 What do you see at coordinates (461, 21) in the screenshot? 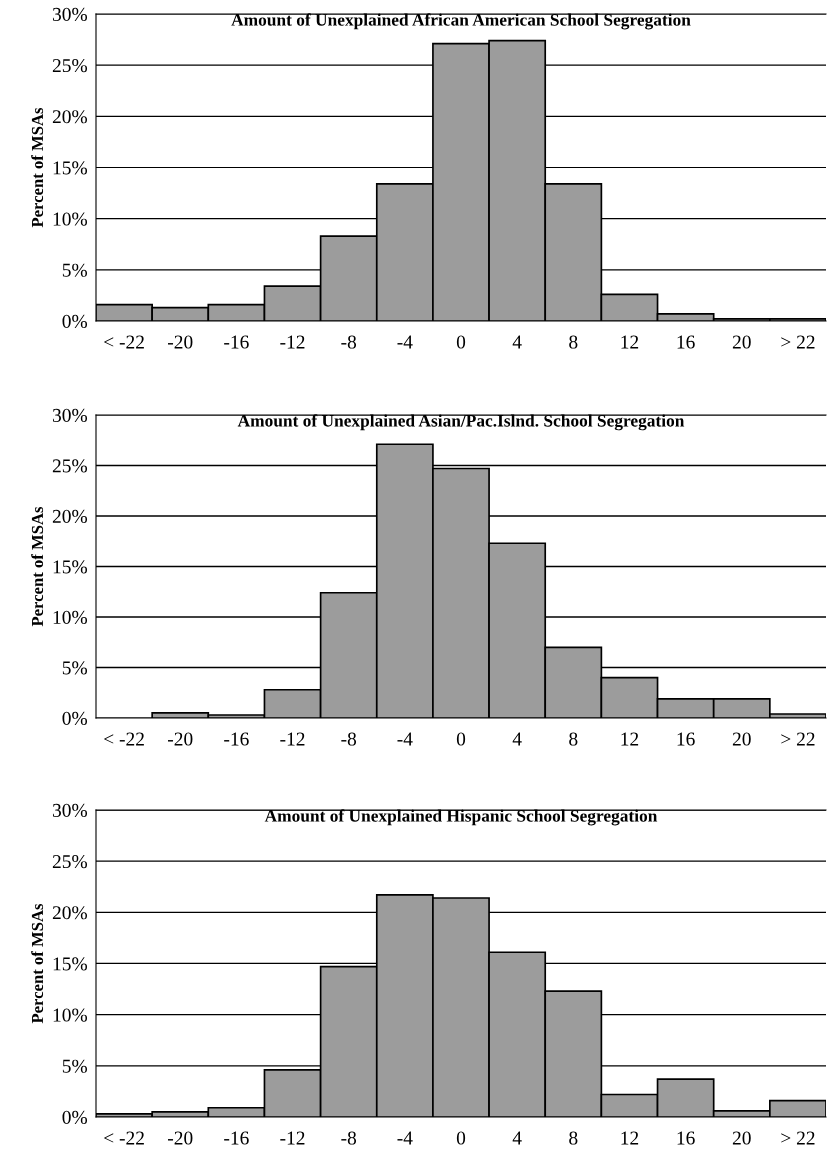
I see `chart-title: Amount of Unexplained African American School Segregation` at bounding box center [461, 21].